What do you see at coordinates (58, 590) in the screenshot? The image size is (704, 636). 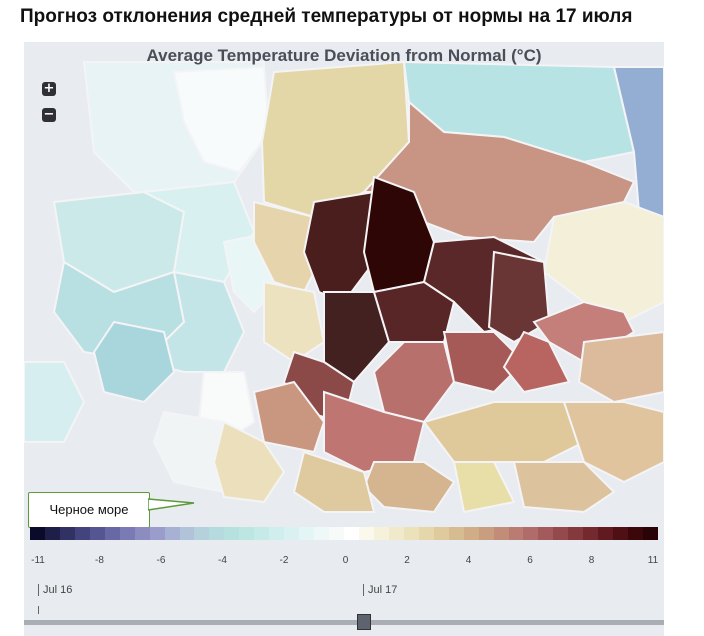 I see `slider-start-label: Jul 16` at bounding box center [58, 590].